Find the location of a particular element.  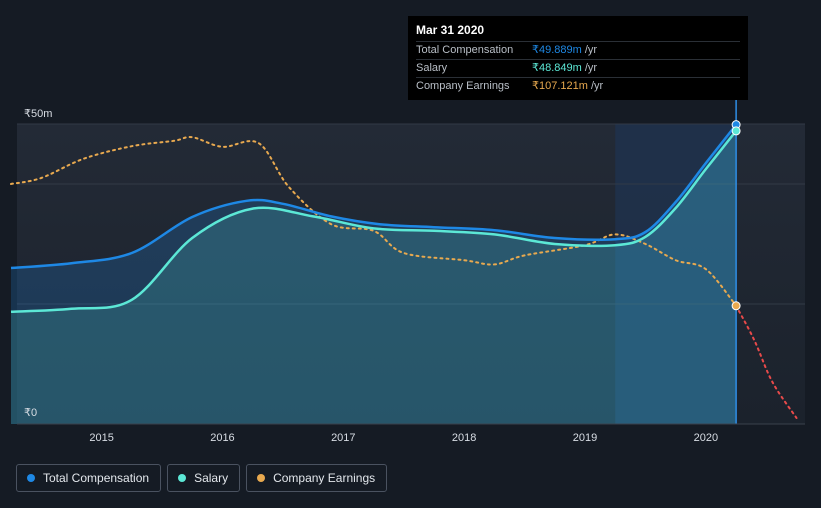

legend-label: Company Earnings is located at coordinates (324, 478).